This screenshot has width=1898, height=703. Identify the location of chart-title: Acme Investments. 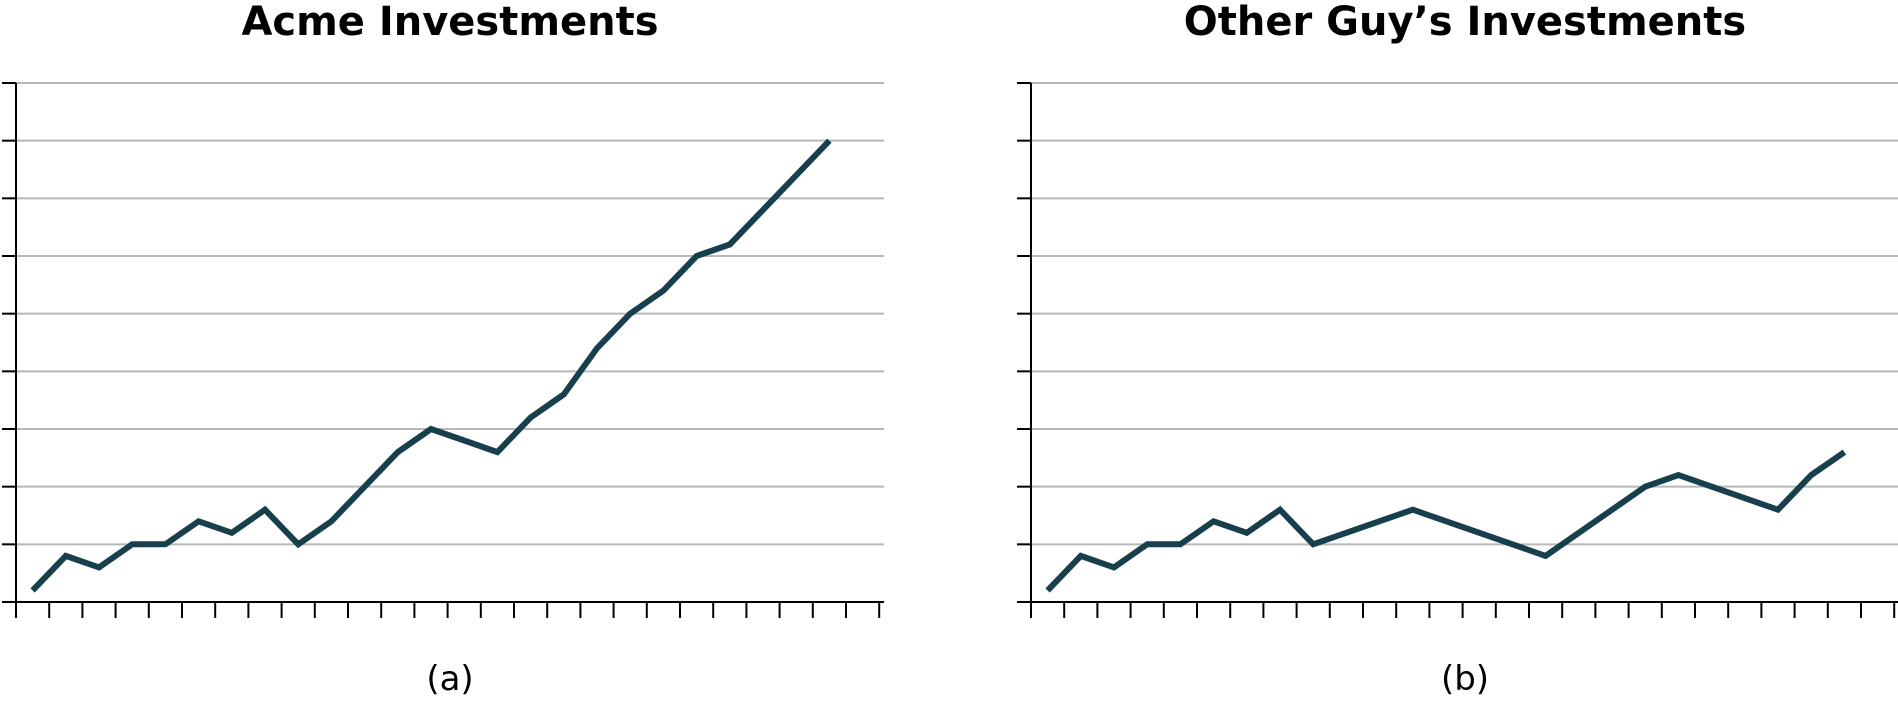
(449, 22).